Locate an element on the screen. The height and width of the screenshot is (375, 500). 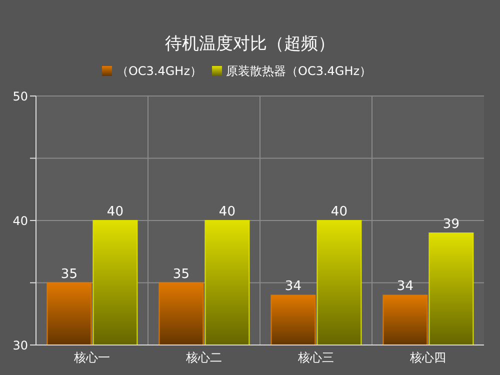
y-tick-label: 30 is located at coordinates (20, 345).